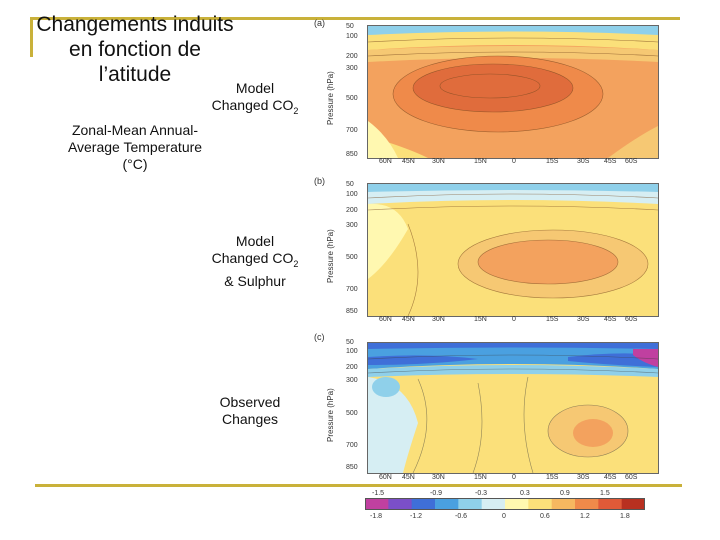  What do you see at coordinates (319, 337) in the screenshot?
I see `panel-c-letter: (c)` at bounding box center [319, 337].